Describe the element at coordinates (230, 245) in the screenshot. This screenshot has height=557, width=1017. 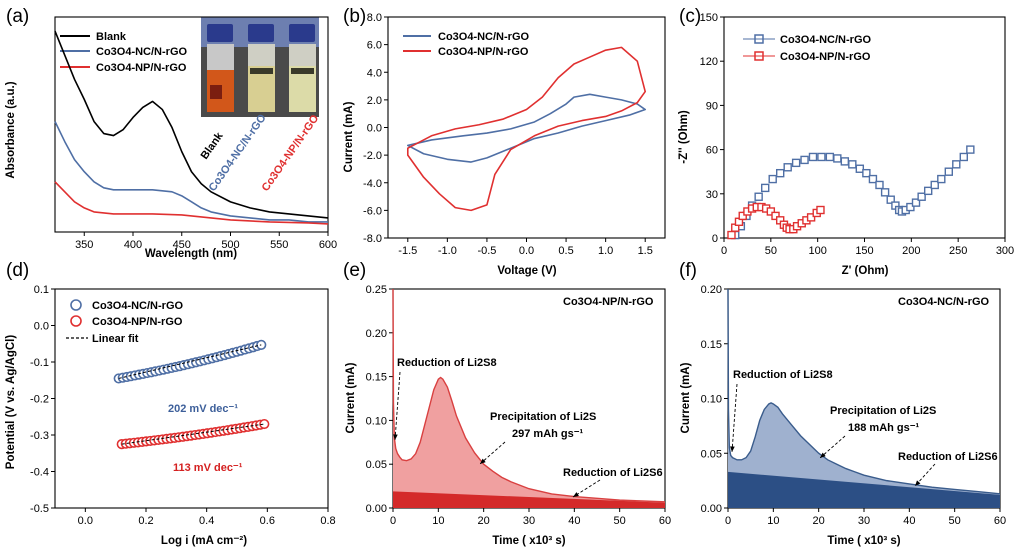
I see `panel-a-xtick-label: 500` at that location.